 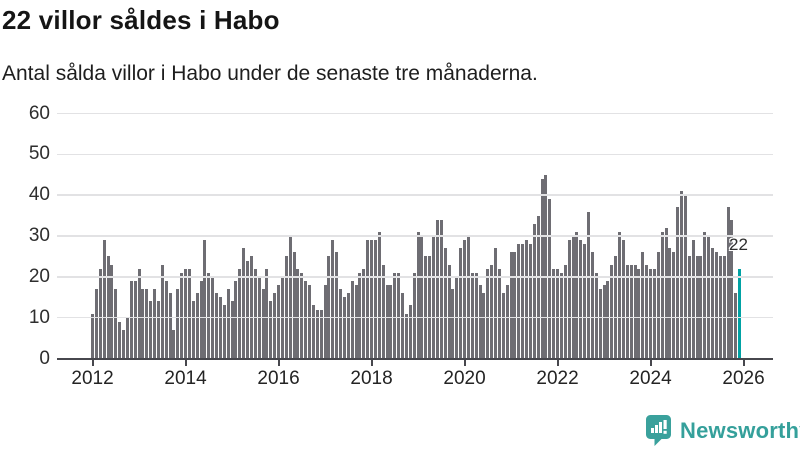 I want to click on x-tick-label: 2020, so click(x=464, y=378).